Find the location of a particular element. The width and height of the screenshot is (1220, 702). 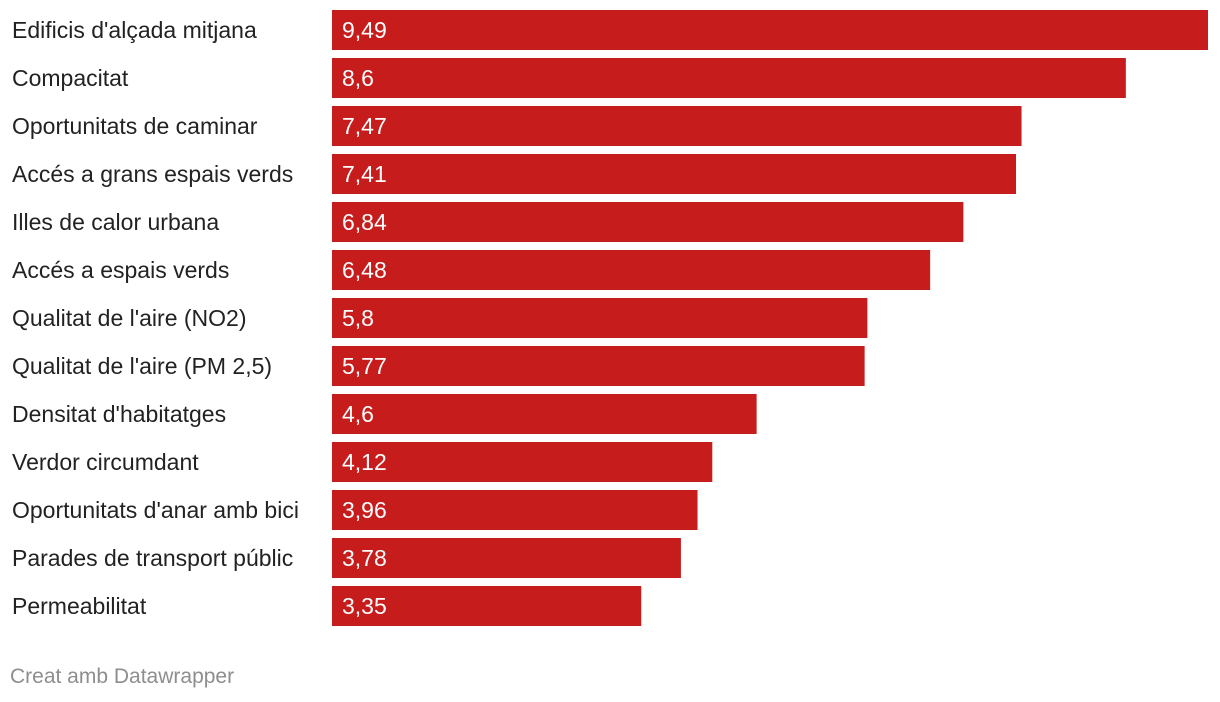

category-label: Verdor circumdant is located at coordinates (105, 462).